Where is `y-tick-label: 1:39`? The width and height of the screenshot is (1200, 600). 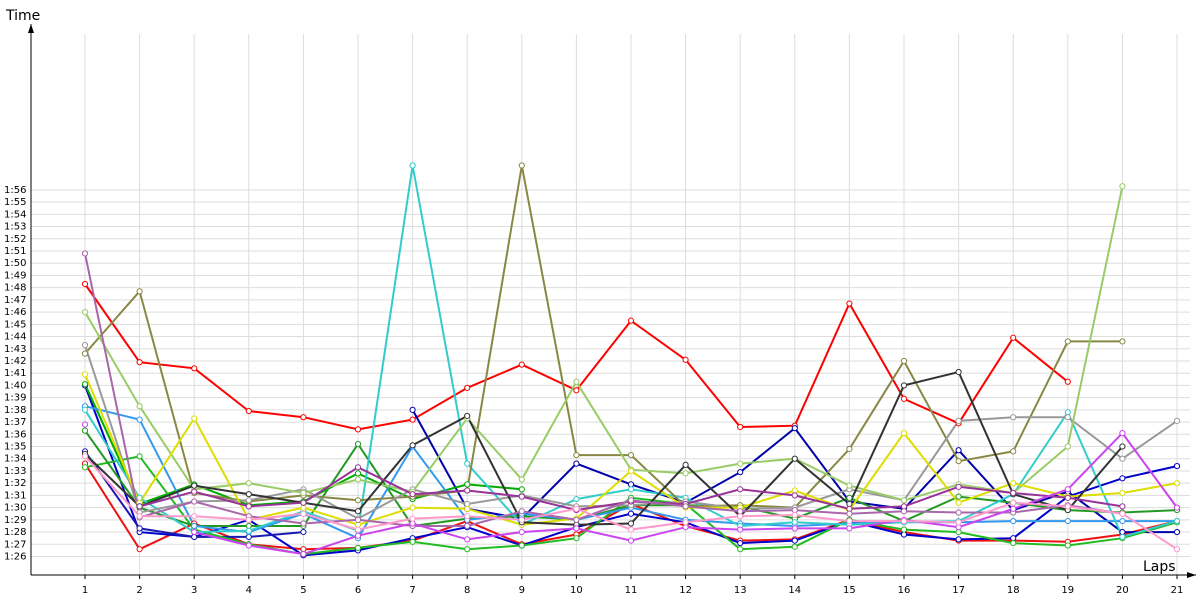 y-tick-label: 1:39 is located at coordinates (15, 398).